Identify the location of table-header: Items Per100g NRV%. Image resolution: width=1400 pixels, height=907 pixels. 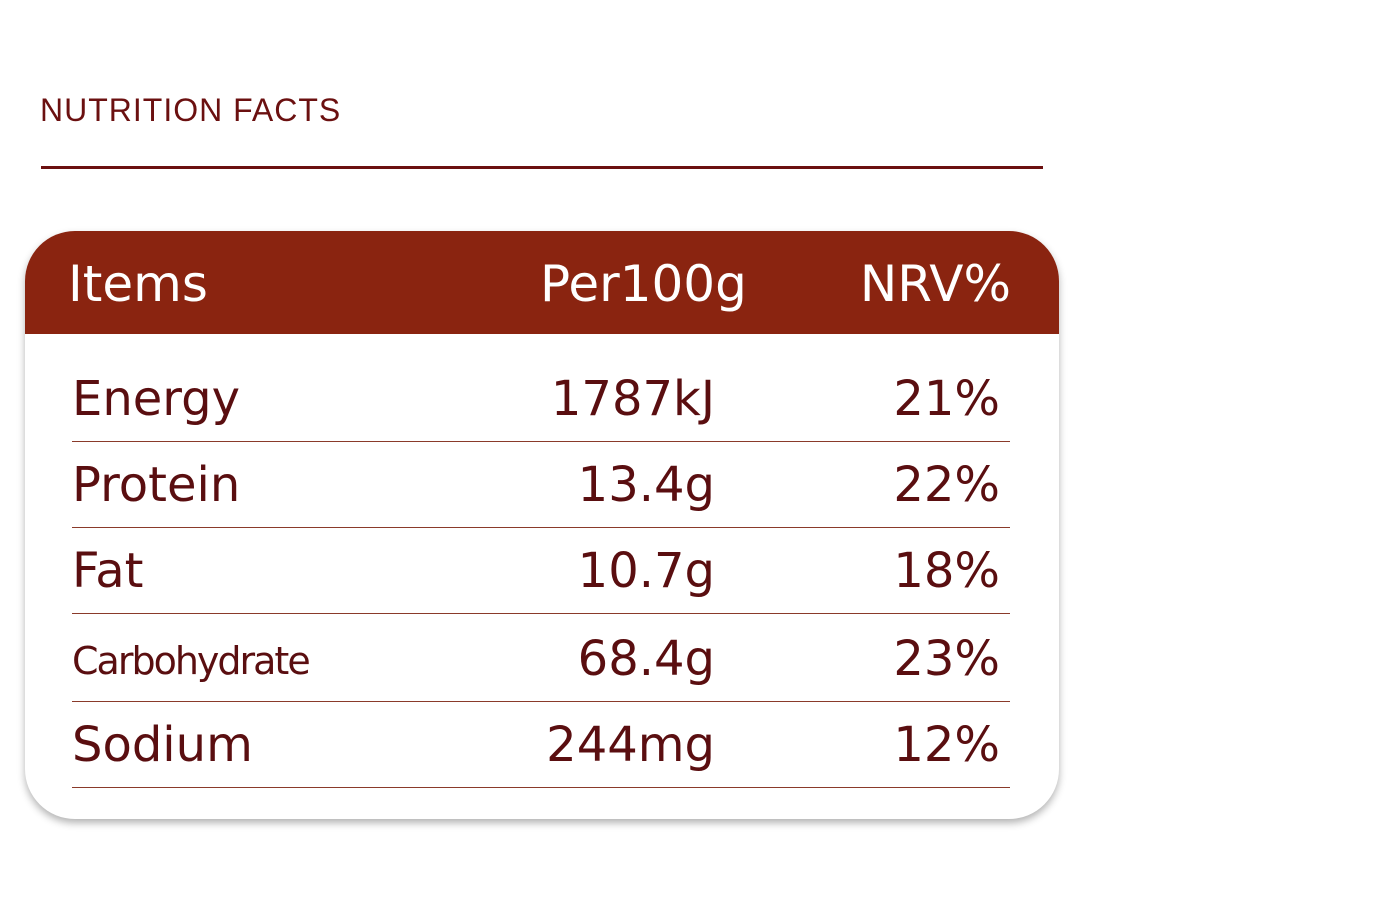
(542, 282).